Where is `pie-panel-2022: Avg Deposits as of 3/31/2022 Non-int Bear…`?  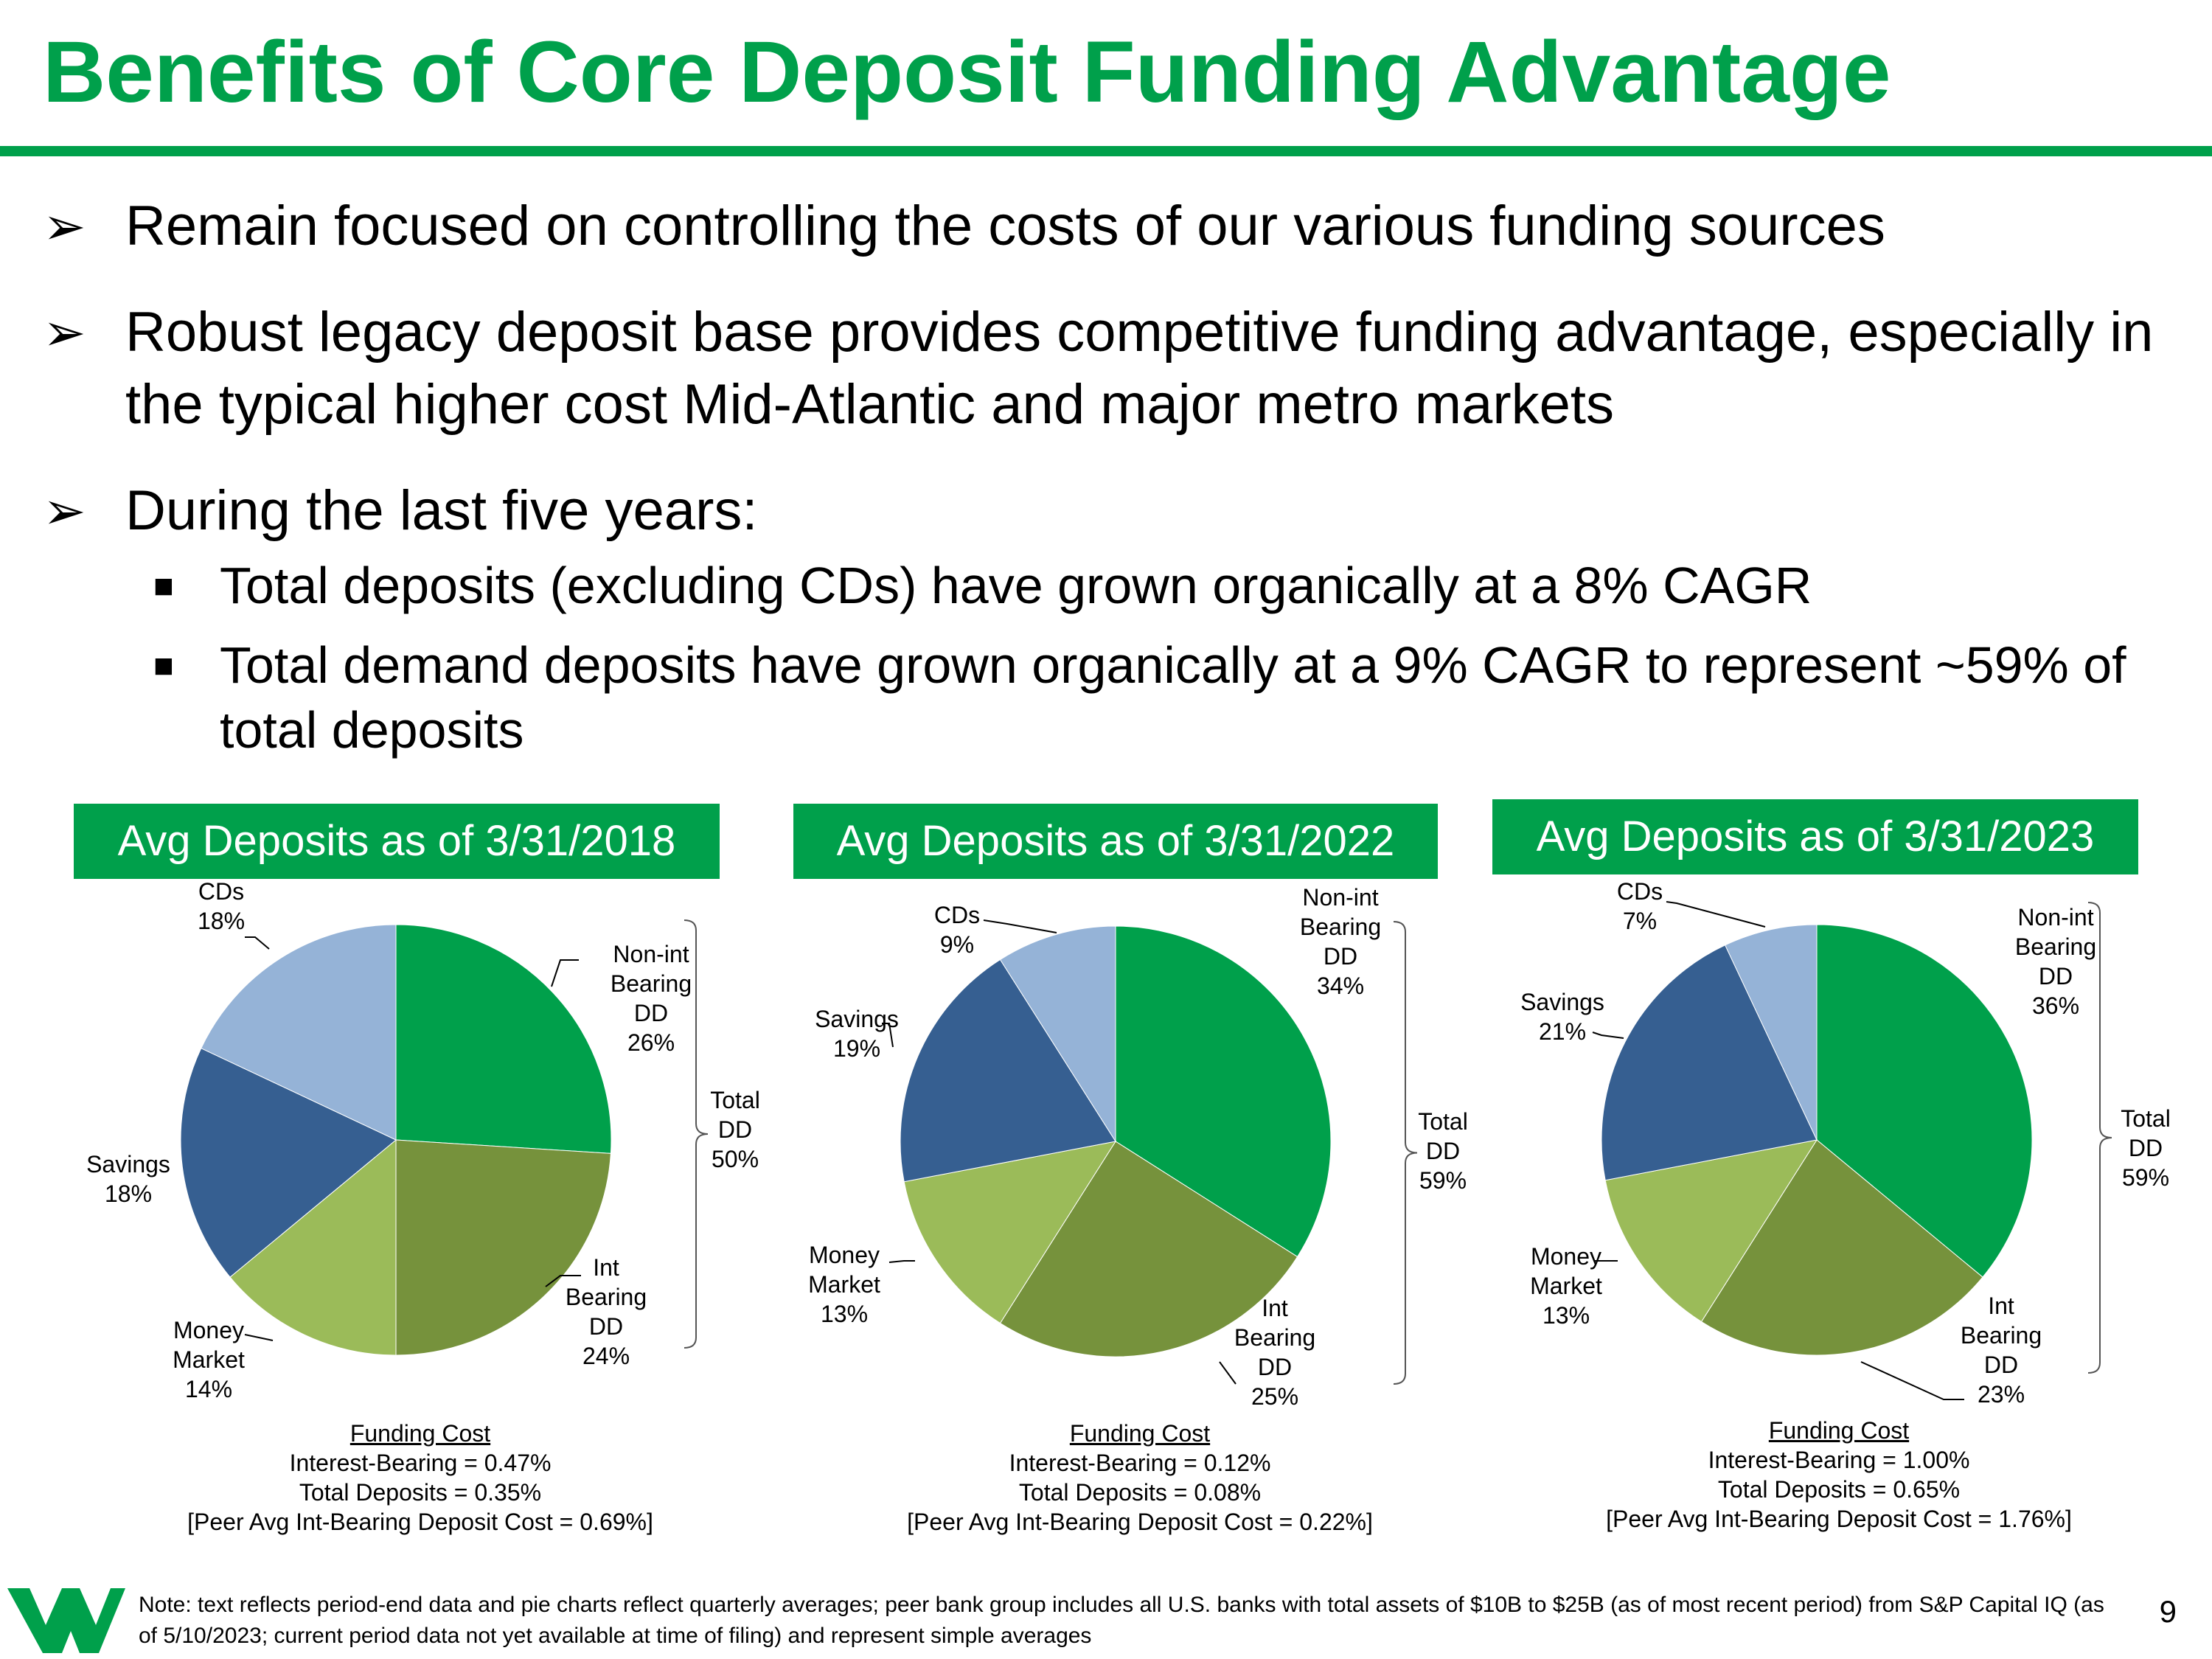 pie-panel-2022: Avg Deposits as of 3/31/2022 Non-int Bear… is located at coordinates (1139, 1180).